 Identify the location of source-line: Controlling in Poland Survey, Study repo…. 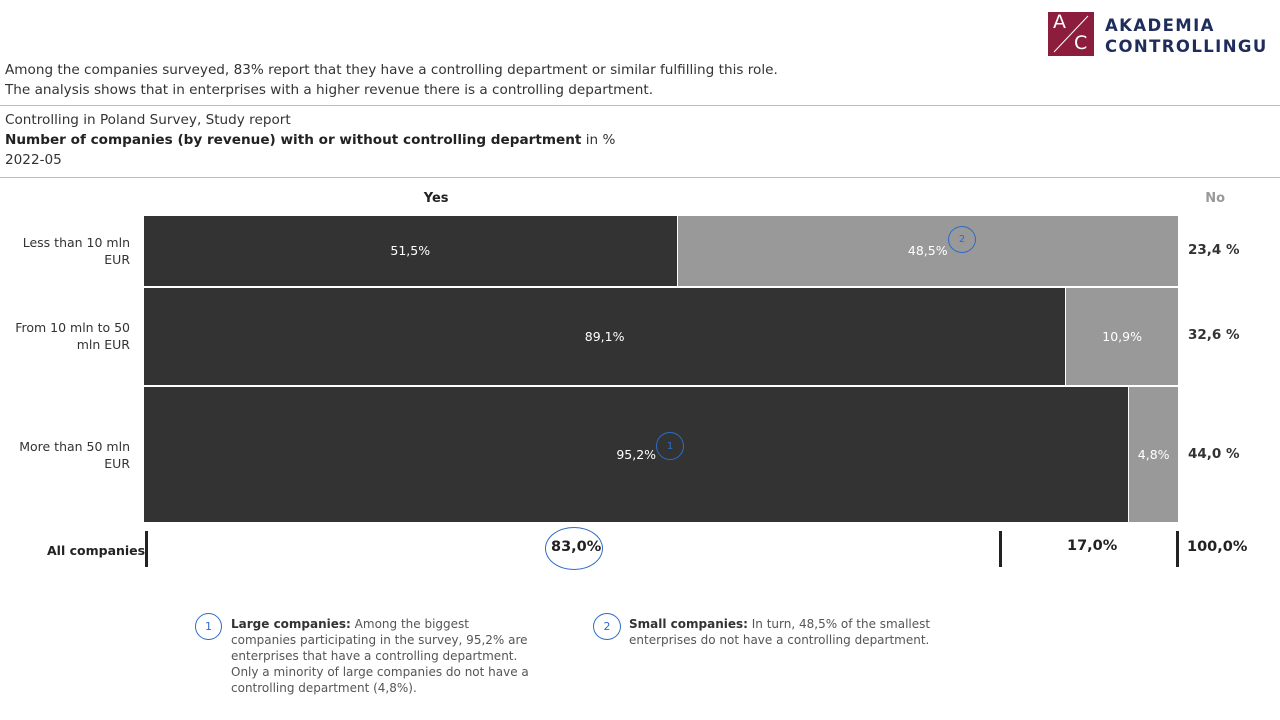
(148, 120).